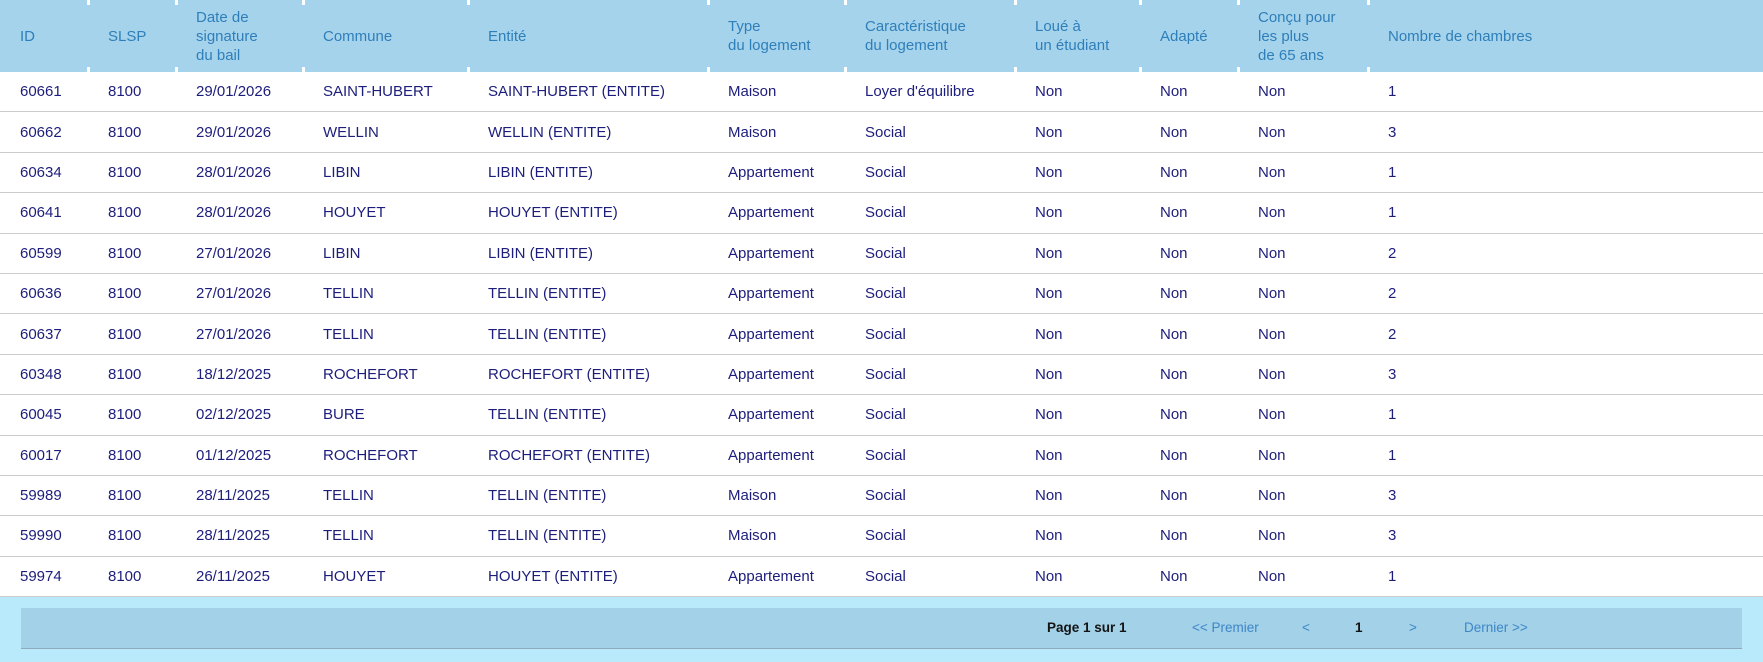 Image resolution: width=1763 pixels, height=662 pixels. Describe the element at coordinates (1565, 36) in the screenshot. I see `col-header-nombre-chambres: Nombre de chambres` at that location.